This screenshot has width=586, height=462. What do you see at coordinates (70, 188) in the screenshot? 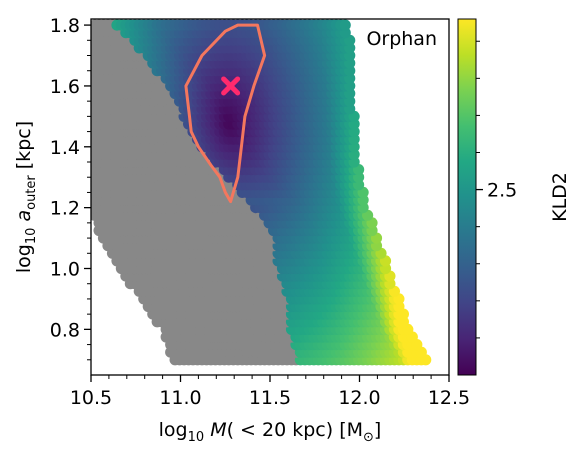
I see `y-axis-ticks: 0.8 1.0 1.2 1.4 1.6 1.8` at bounding box center [70, 188].